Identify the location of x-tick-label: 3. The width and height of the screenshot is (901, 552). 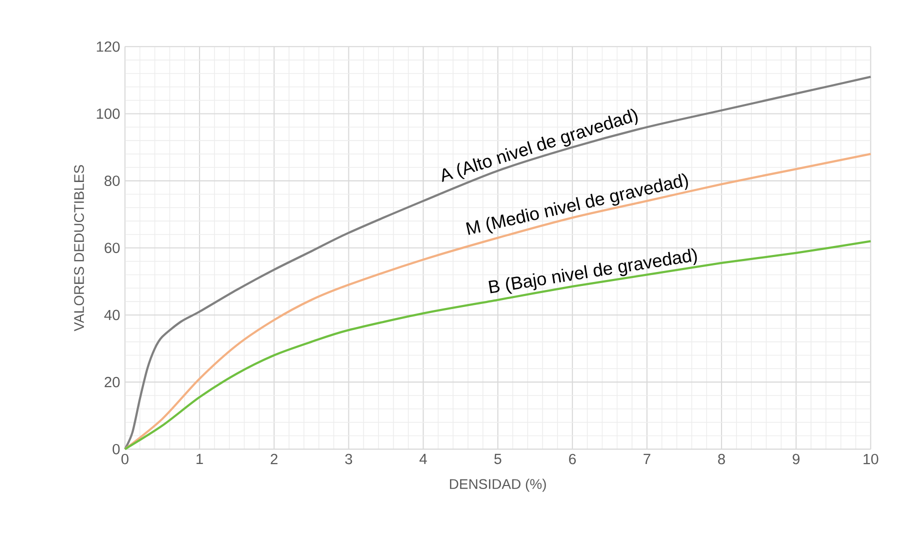
(348, 459).